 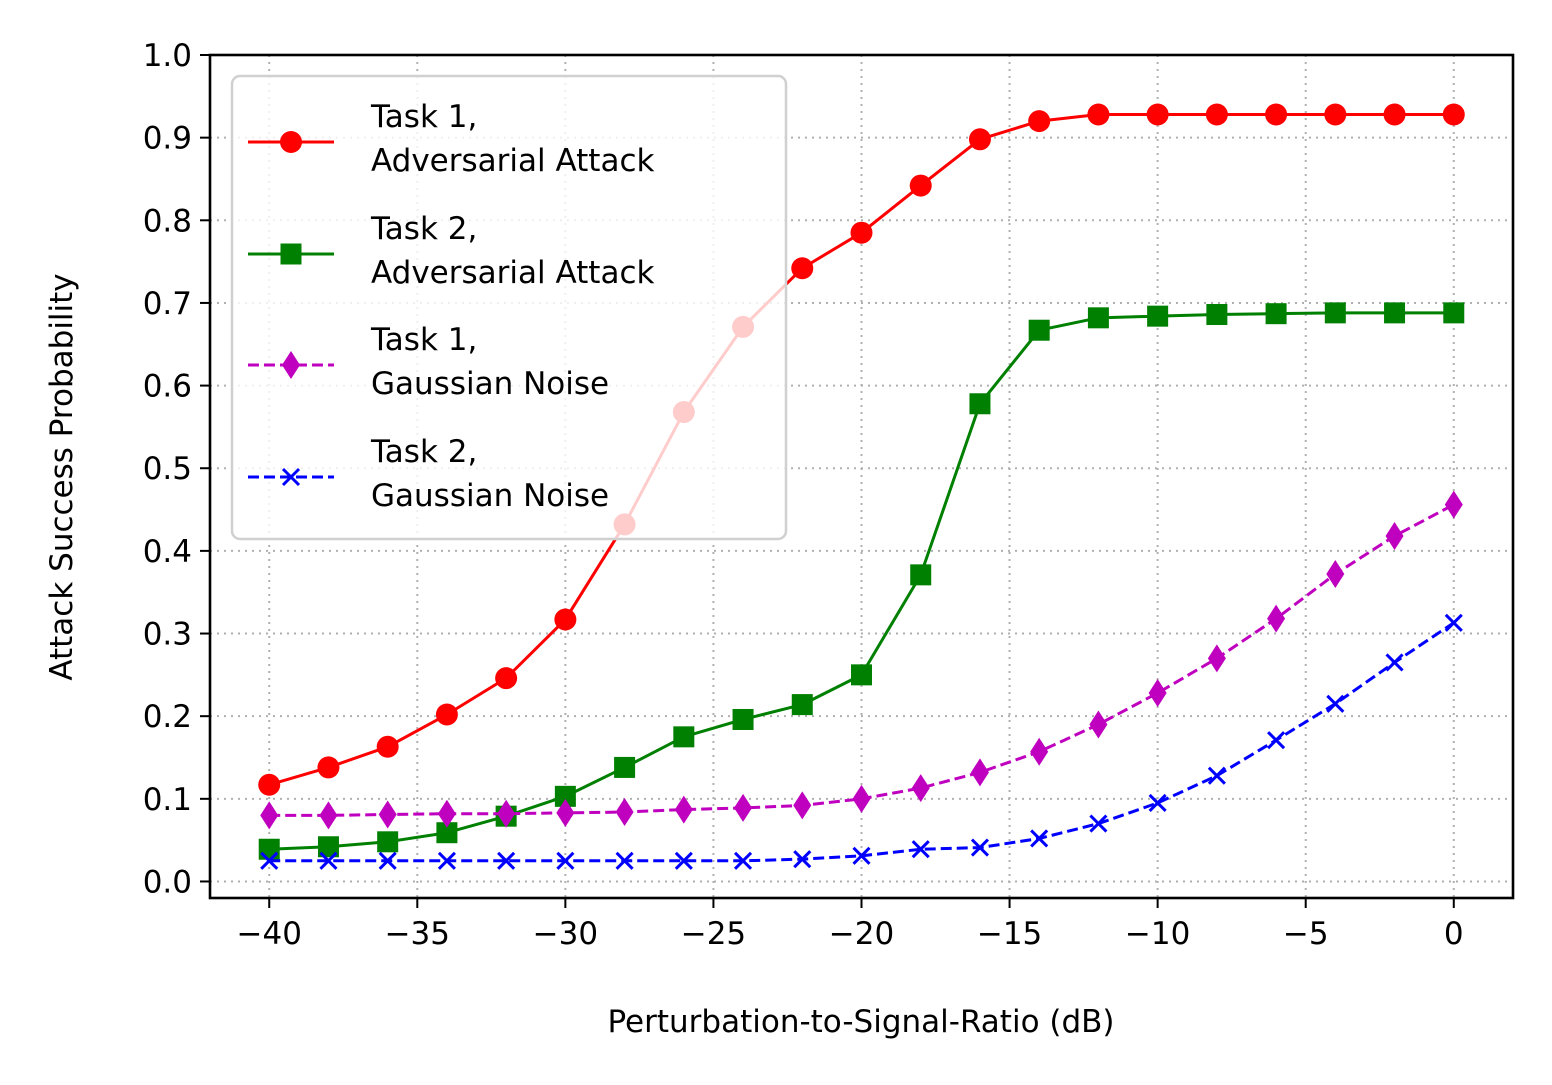 What do you see at coordinates (167, 139) in the screenshot?
I see `y-tick-label: 0.9` at bounding box center [167, 139].